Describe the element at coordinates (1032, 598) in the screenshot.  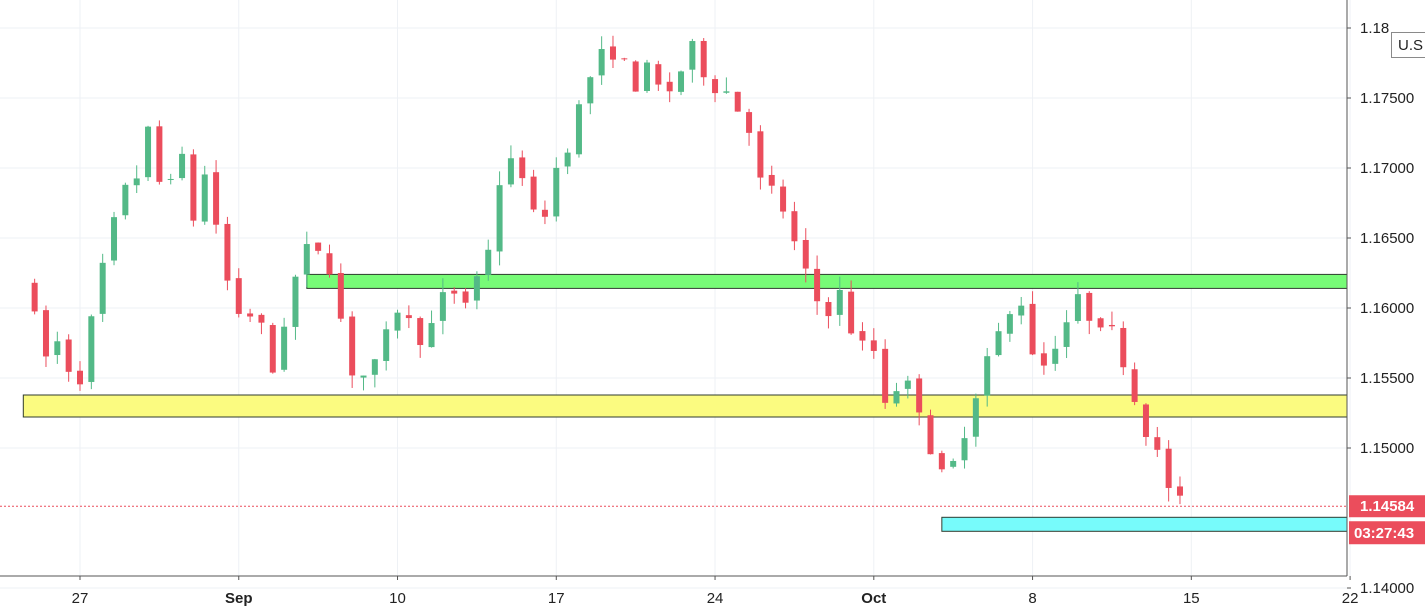
I see `time-tick-label: 8` at that location.